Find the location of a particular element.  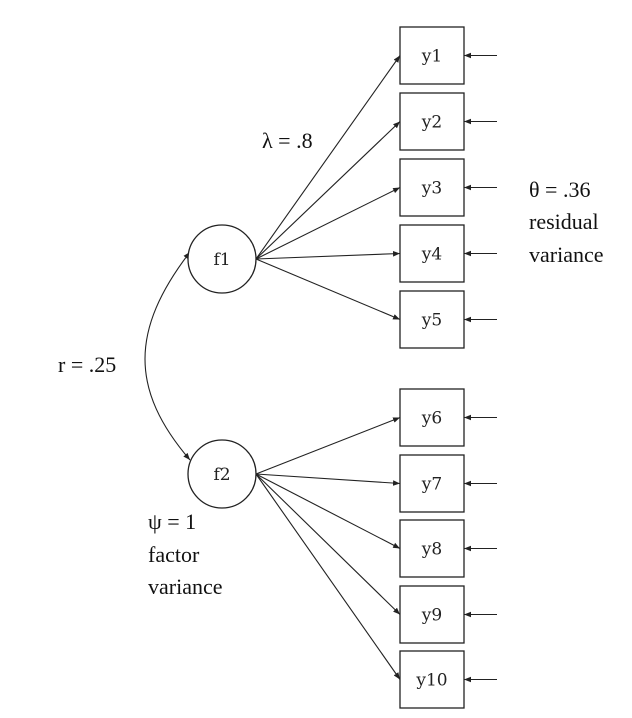

loading-arrow-y7 is located at coordinates (328, 479).